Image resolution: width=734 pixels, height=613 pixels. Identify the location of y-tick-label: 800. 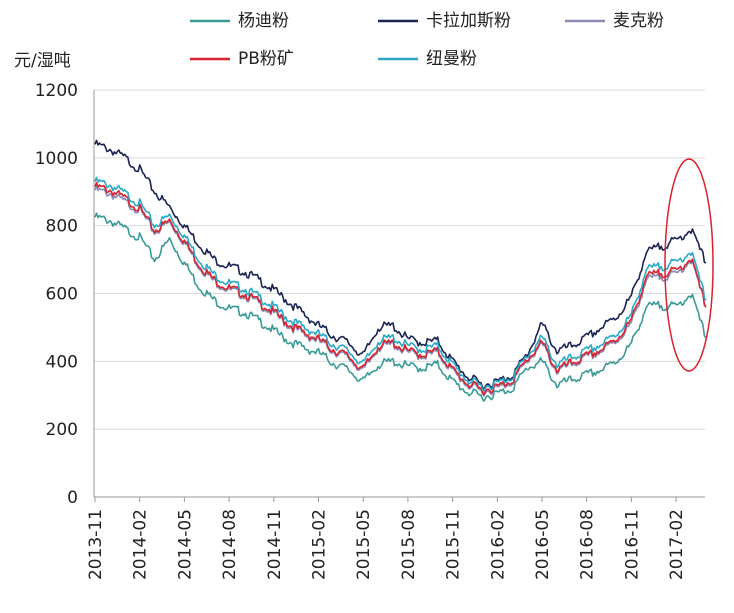
(62, 227).